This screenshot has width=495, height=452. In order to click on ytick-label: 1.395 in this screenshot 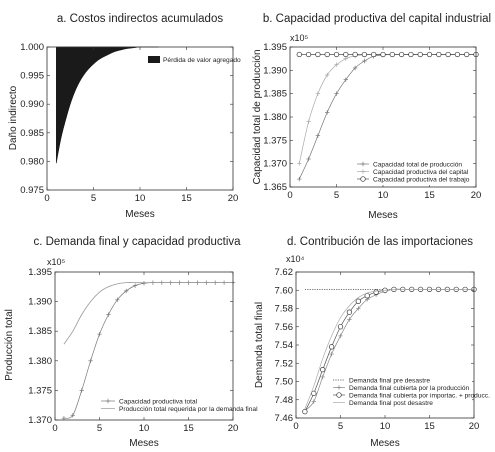, I will do `click(275, 47)`.